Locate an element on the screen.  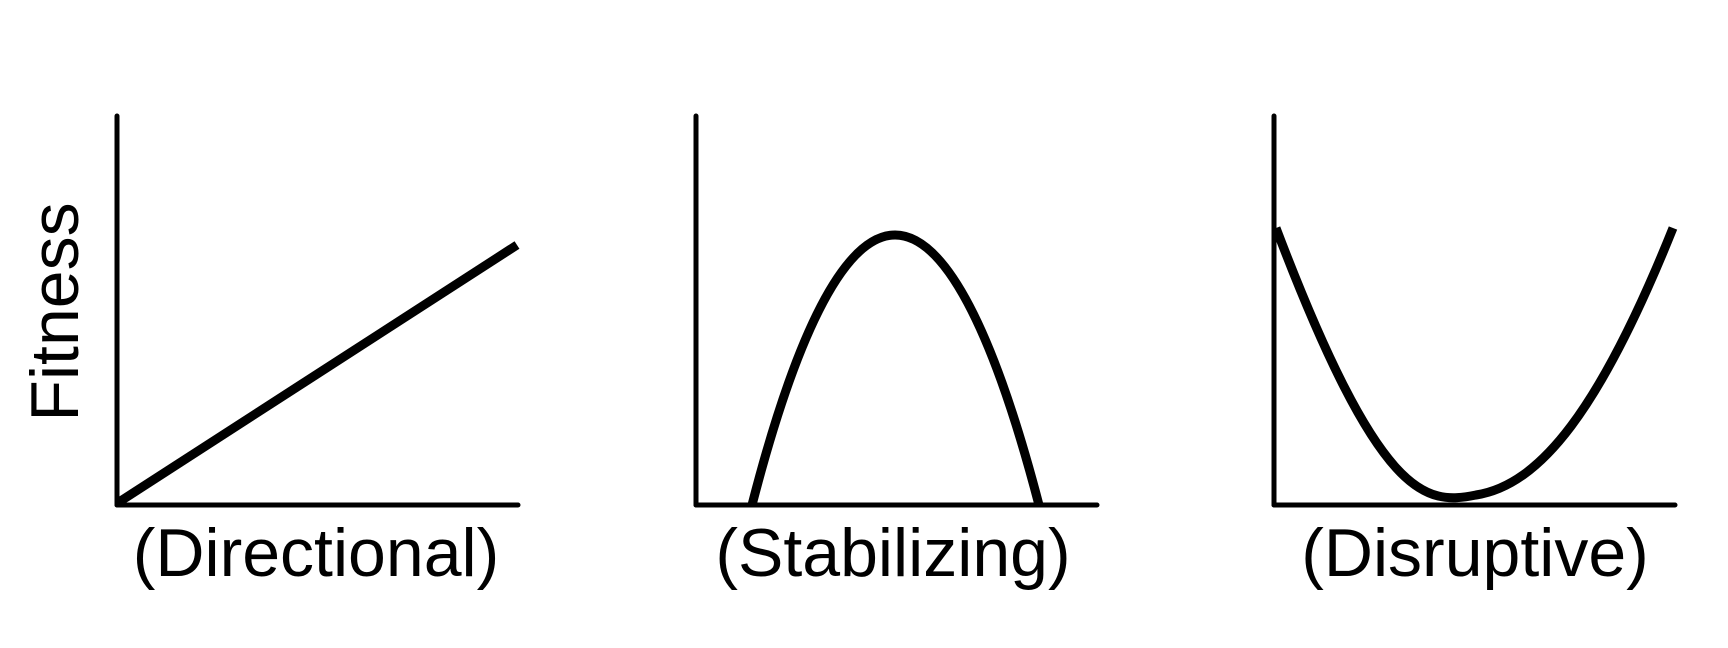
fitness-curve-stabilizing is located at coordinates (895, 368).